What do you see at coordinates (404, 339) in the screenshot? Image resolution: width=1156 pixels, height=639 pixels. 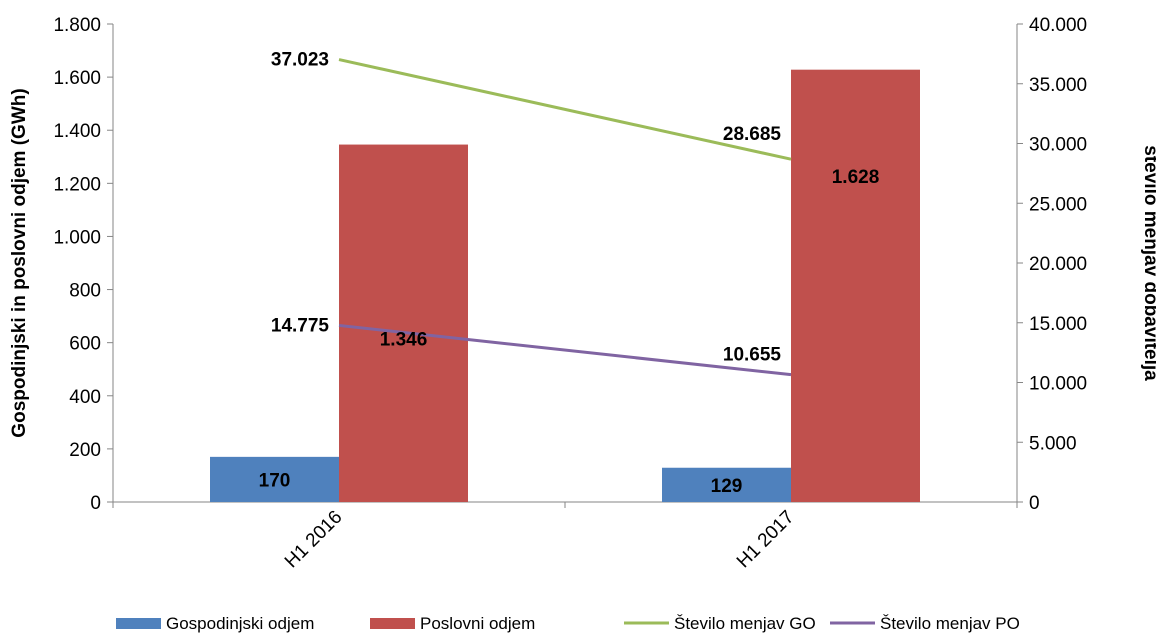 I see `bar-data-label: 1.346` at bounding box center [404, 339].